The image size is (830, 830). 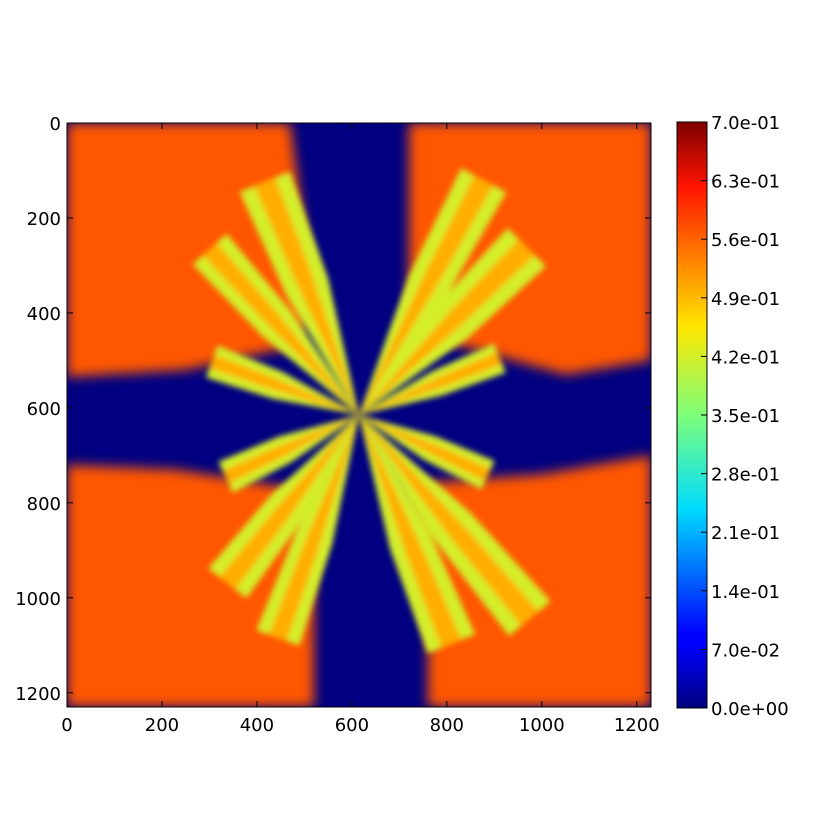 What do you see at coordinates (542, 725) in the screenshot?
I see `x-tick-label: 1000` at bounding box center [542, 725].